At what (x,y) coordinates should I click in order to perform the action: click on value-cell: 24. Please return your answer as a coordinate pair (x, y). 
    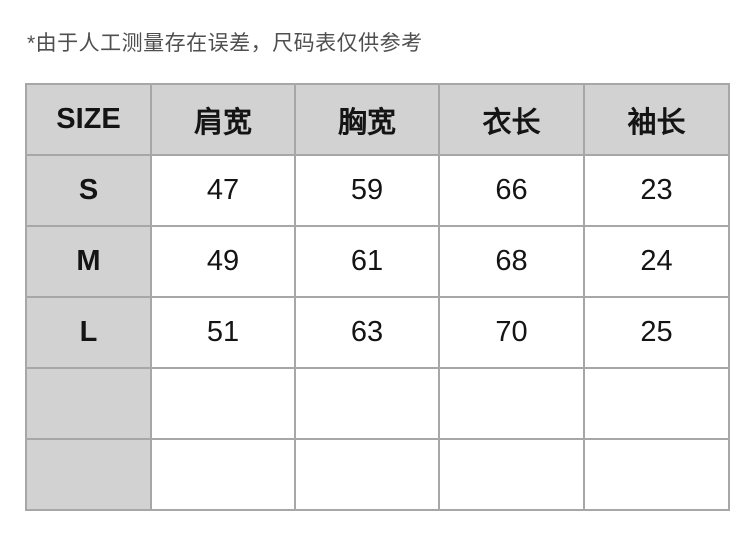
    Looking at the image, I should click on (656, 261).